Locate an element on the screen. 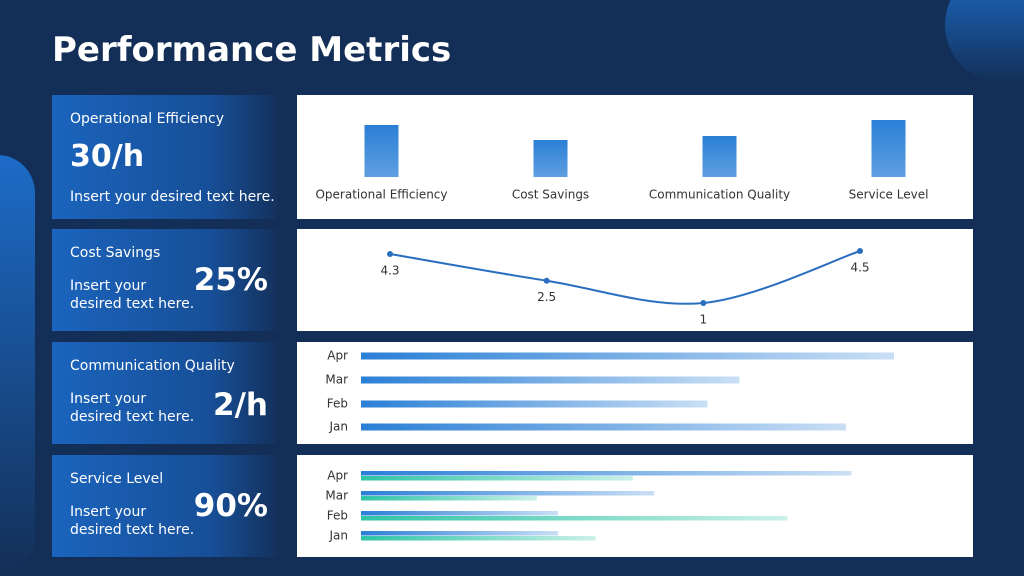  value-label: 4.5 is located at coordinates (859, 268).